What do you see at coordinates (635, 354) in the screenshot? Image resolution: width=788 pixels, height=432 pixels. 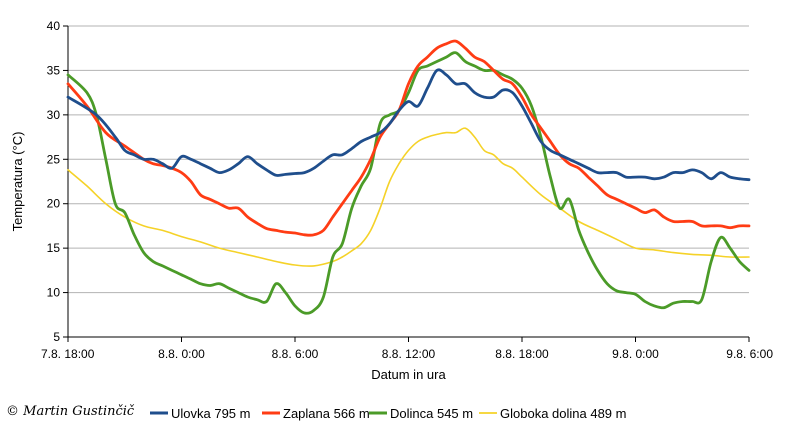 I see `x-tick-label: 9.8. 0:00` at bounding box center [635, 354].